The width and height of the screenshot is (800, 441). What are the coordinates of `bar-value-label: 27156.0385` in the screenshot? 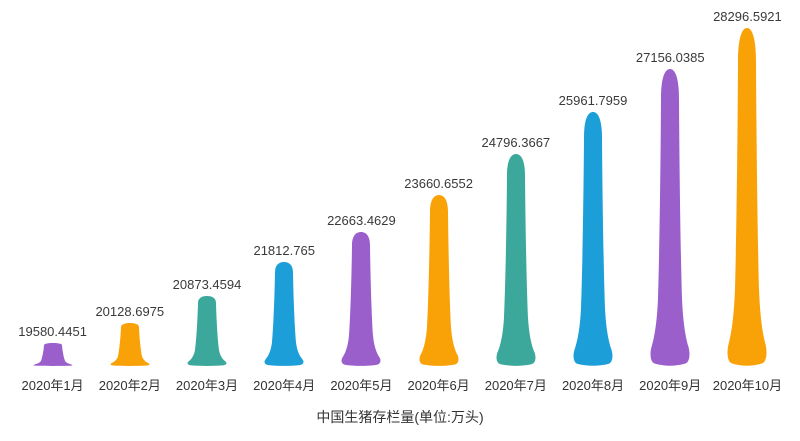 It's located at (670, 57).